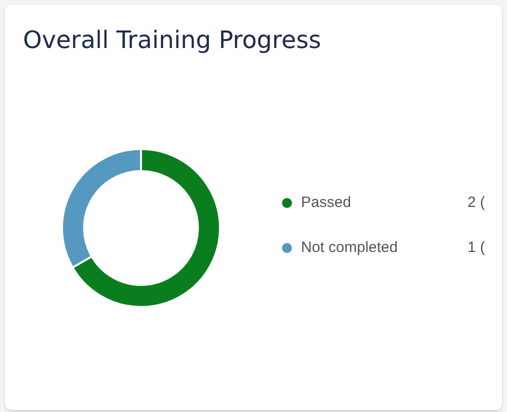 The width and height of the screenshot is (507, 412). I want to click on legend-label: Not completed, so click(349, 247).